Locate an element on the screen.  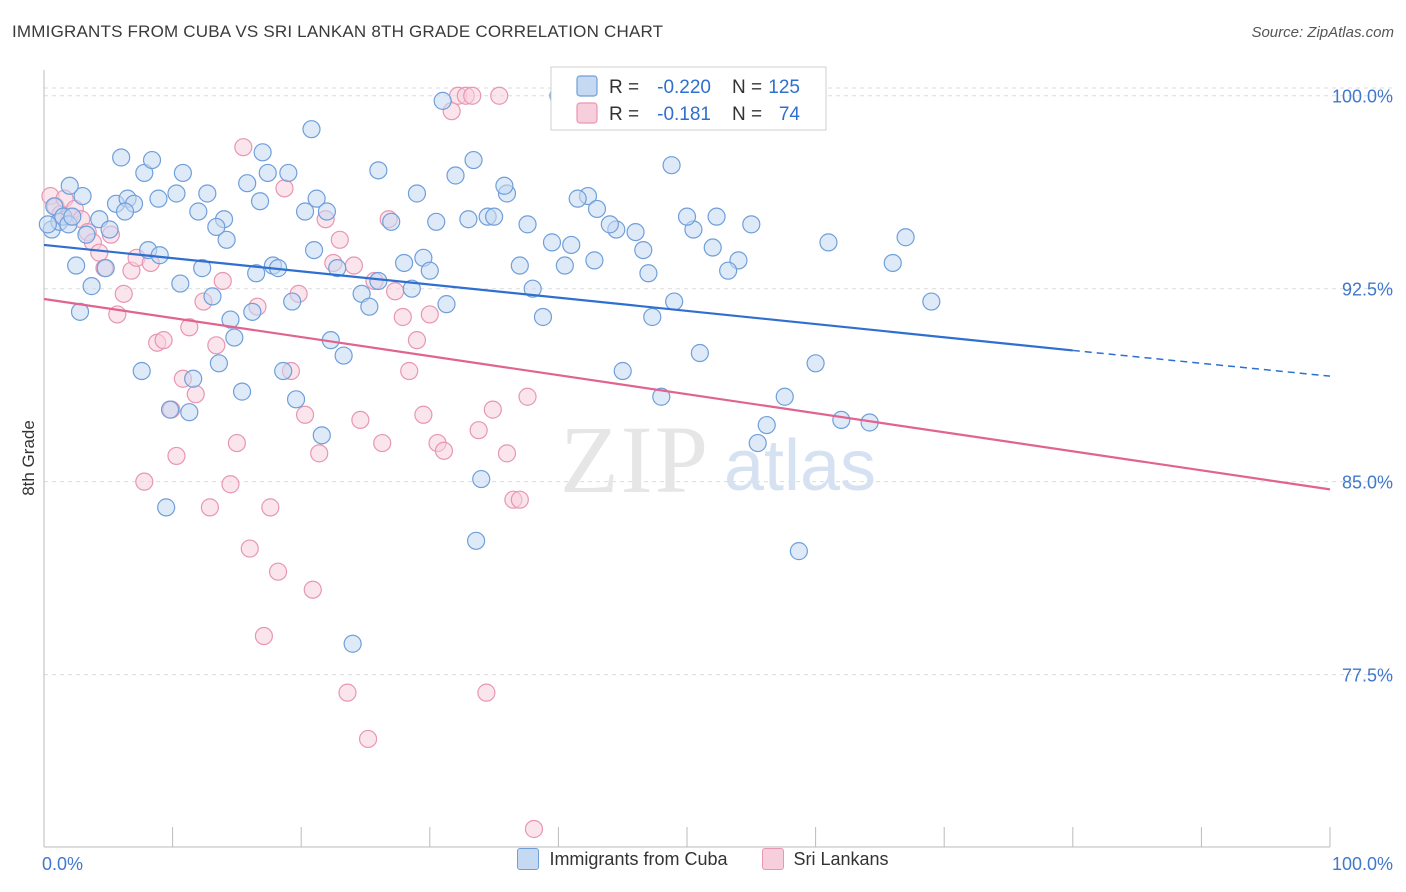
legend-n-value-cuba: 125 is located at coordinates (784, 87).